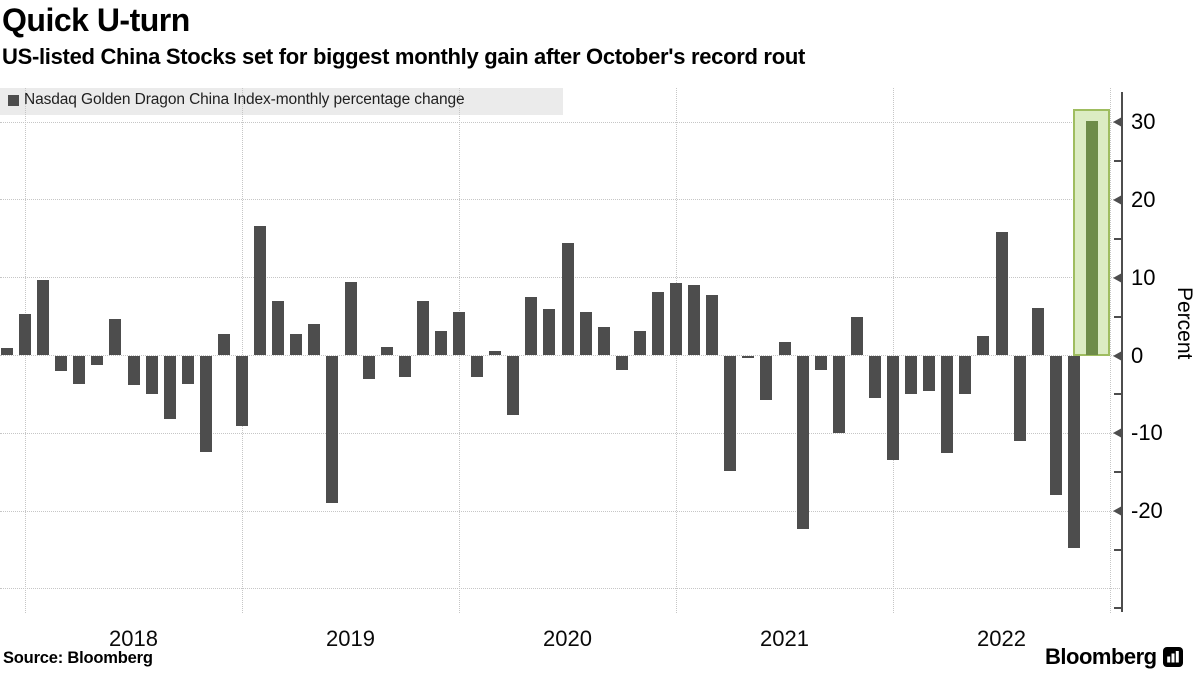  Describe the element at coordinates (1118, 550) in the screenshot. I see `y-minor-tick--25` at that location.